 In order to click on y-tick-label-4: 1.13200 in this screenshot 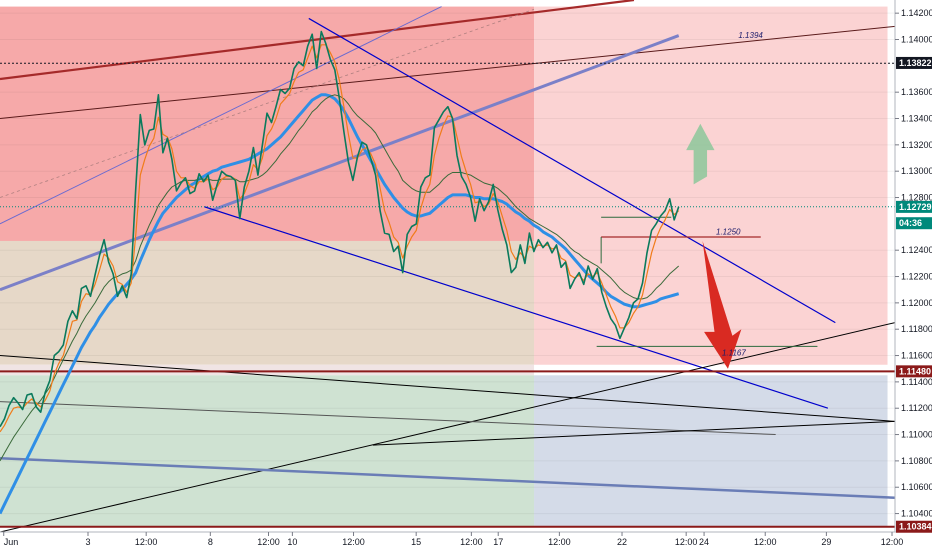, I will do `click(916, 145)`.